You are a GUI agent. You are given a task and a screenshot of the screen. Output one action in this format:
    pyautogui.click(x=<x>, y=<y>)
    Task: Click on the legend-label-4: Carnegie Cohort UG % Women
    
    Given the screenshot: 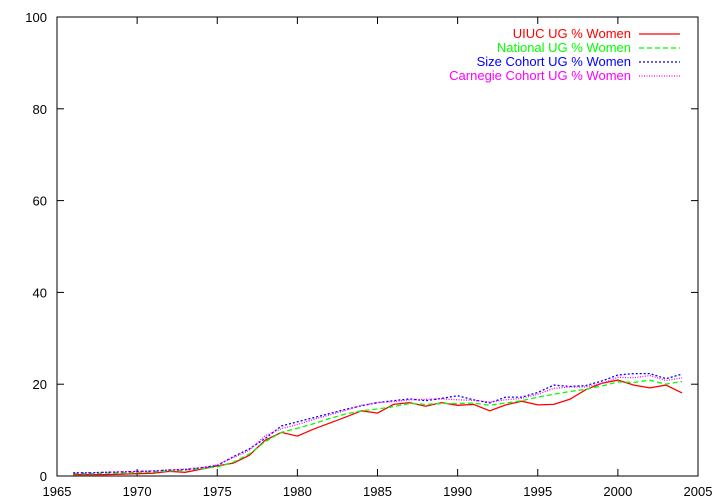 What is the action you would take?
    pyautogui.click(x=540, y=75)
    